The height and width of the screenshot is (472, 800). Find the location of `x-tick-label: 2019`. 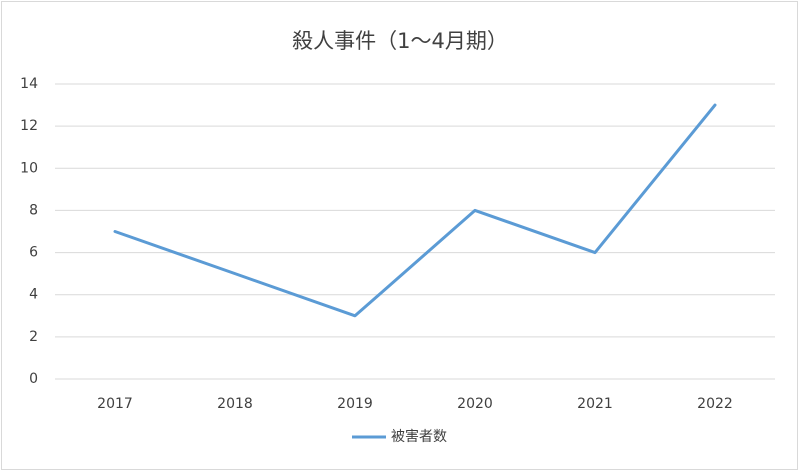

x-tick-label: 2019 is located at coordinates (355, 404).